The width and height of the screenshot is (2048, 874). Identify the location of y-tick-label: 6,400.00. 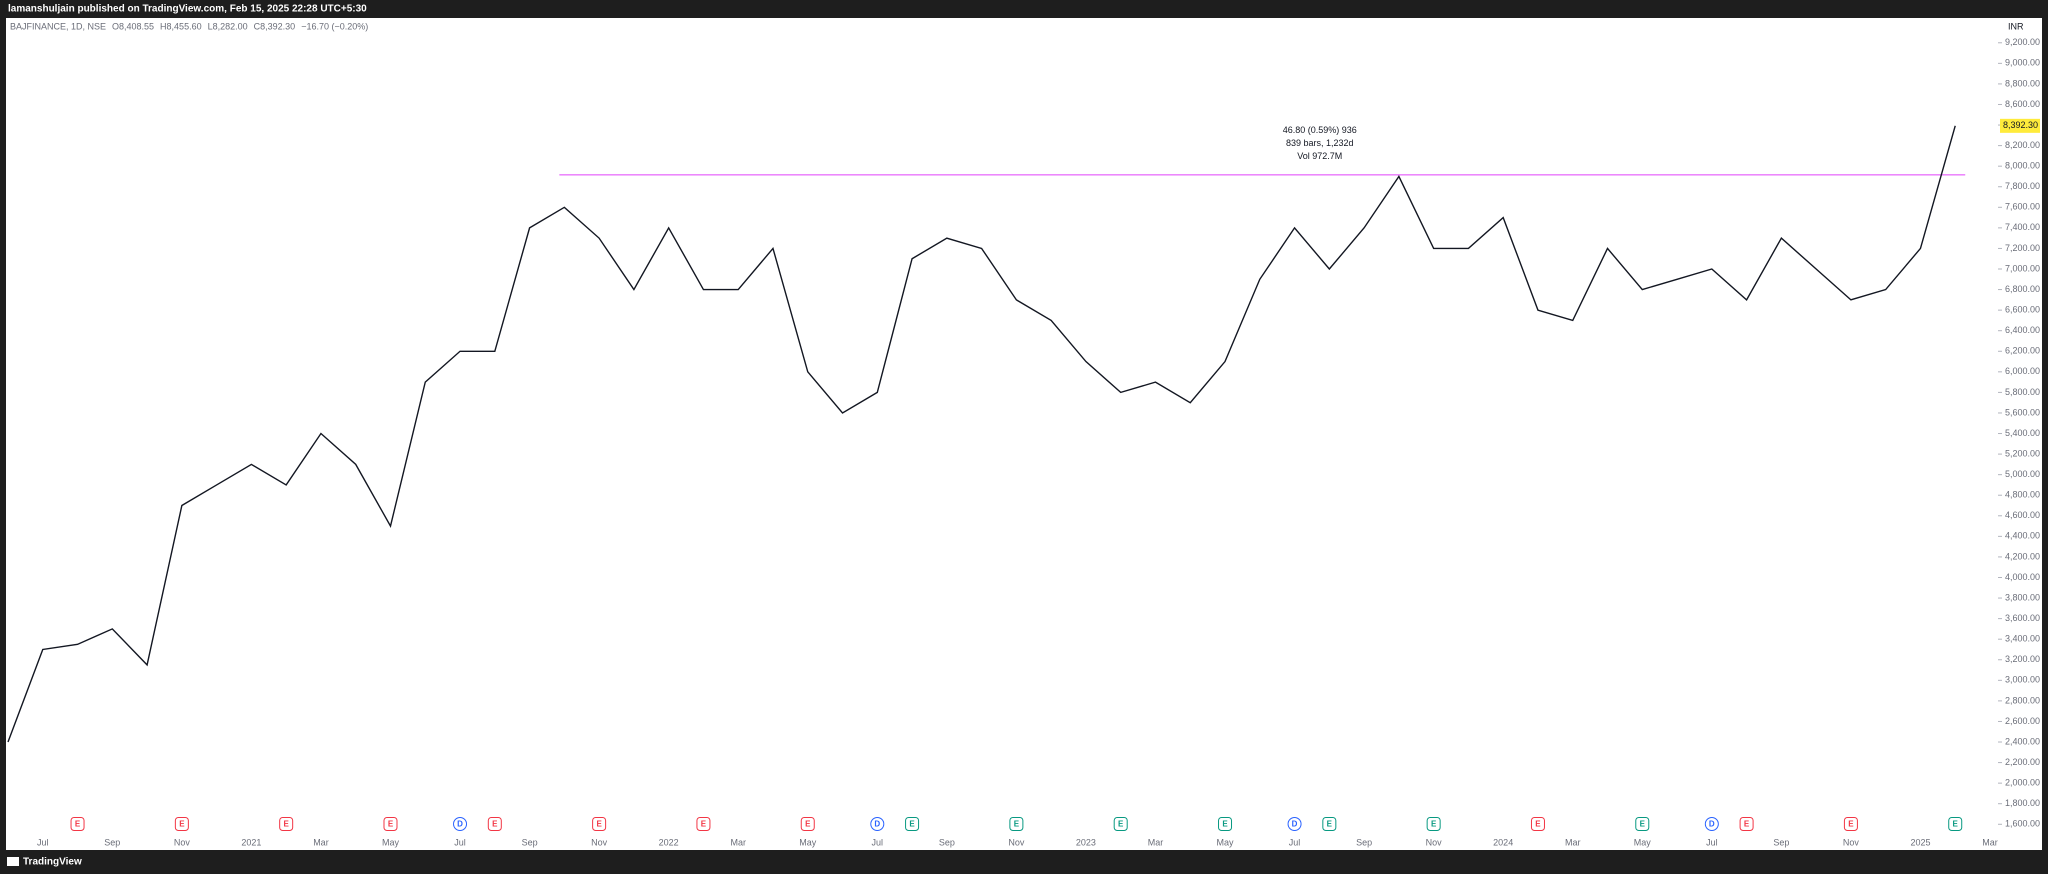
(2022, 330).